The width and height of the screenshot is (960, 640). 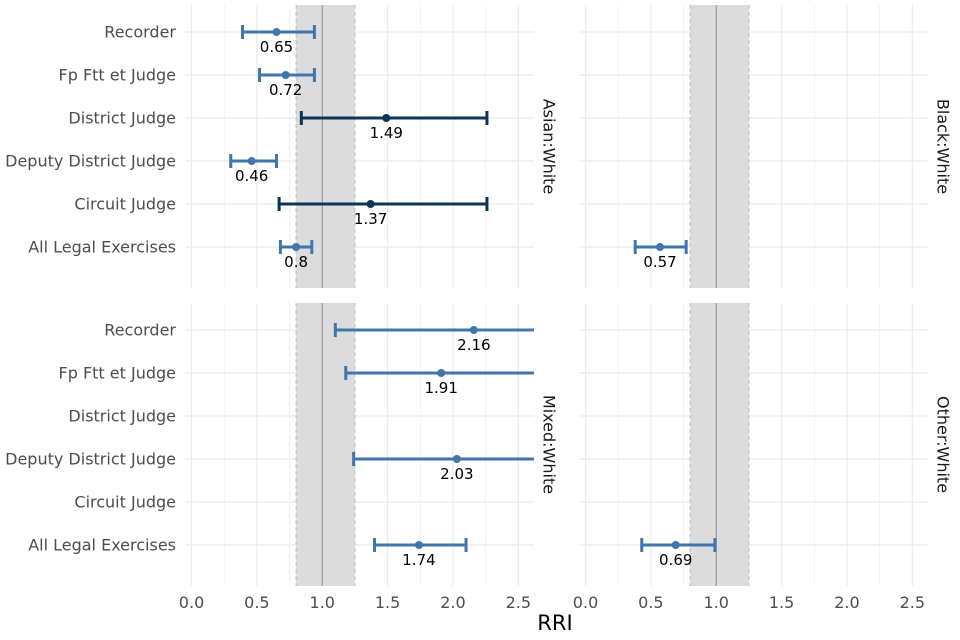 I want to click on data-label: 2.16, so click(x=473, y=345).